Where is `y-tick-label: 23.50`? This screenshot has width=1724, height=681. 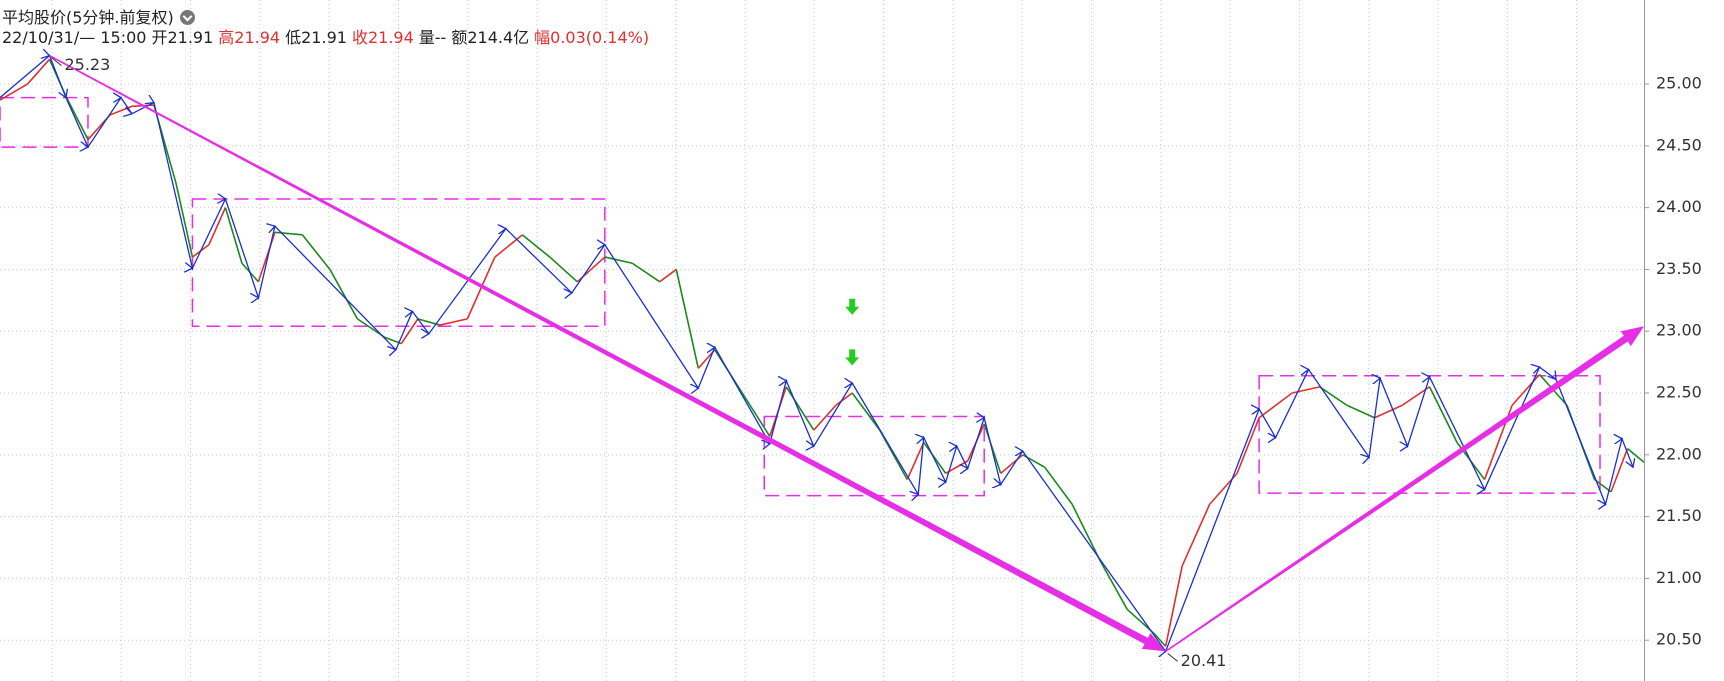
y-tick-label: 23.50 is located at coordinates (1679, 268).